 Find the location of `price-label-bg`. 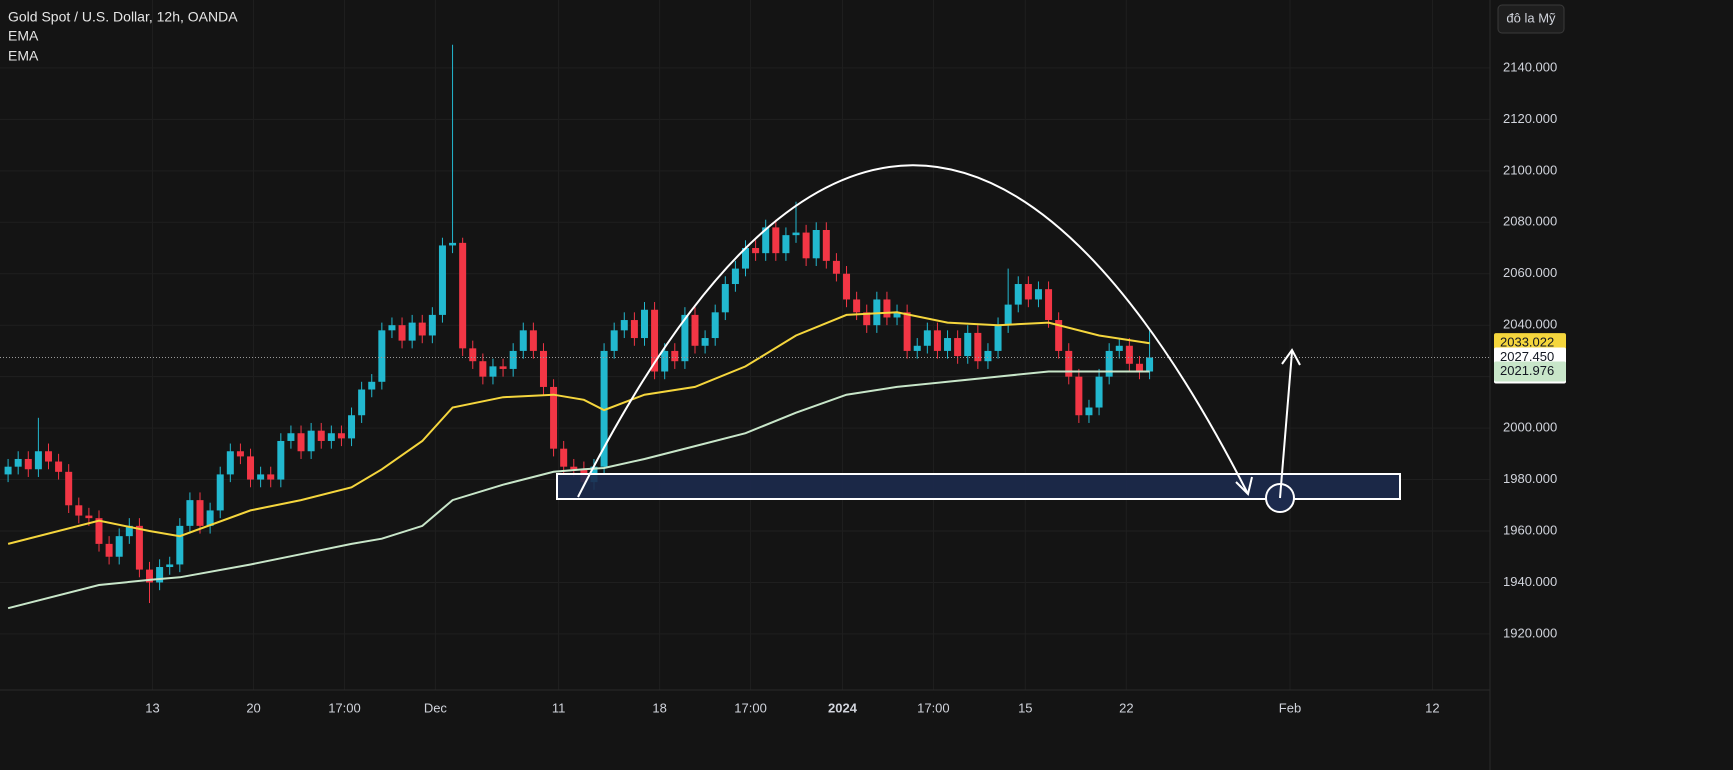

price-label-bg is located at coordinates (1530, 371).